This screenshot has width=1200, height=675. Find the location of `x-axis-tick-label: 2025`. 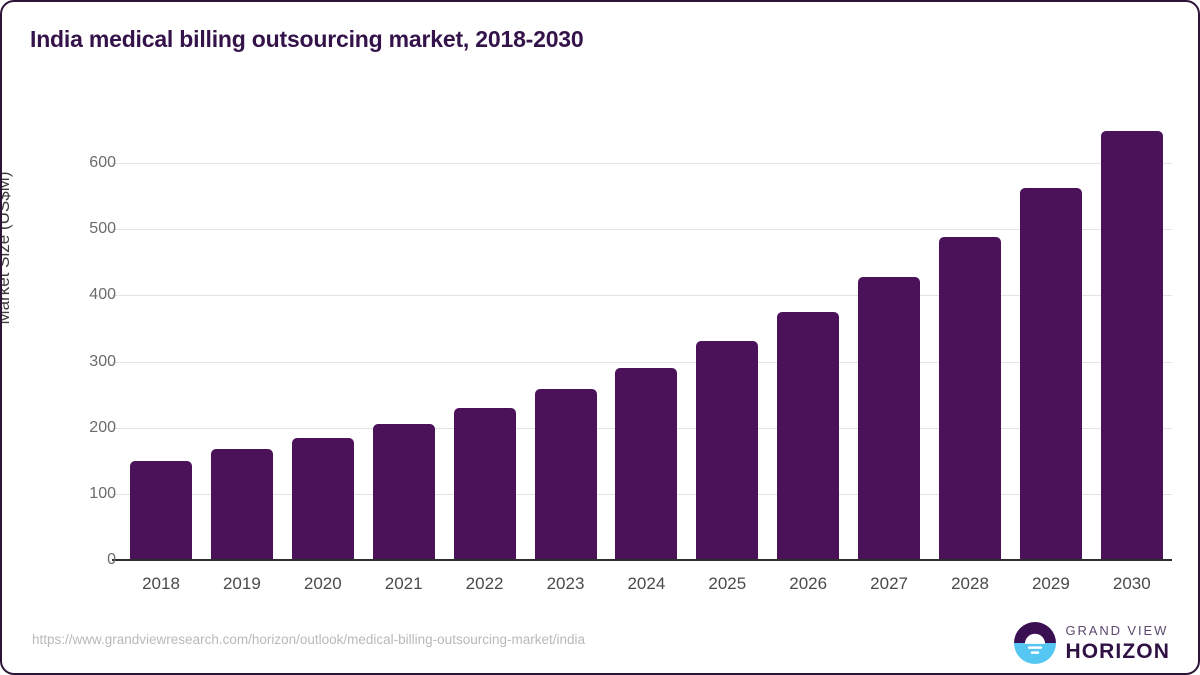

x-axis-tick-label: 2025 is located at coordinates (727, 583).